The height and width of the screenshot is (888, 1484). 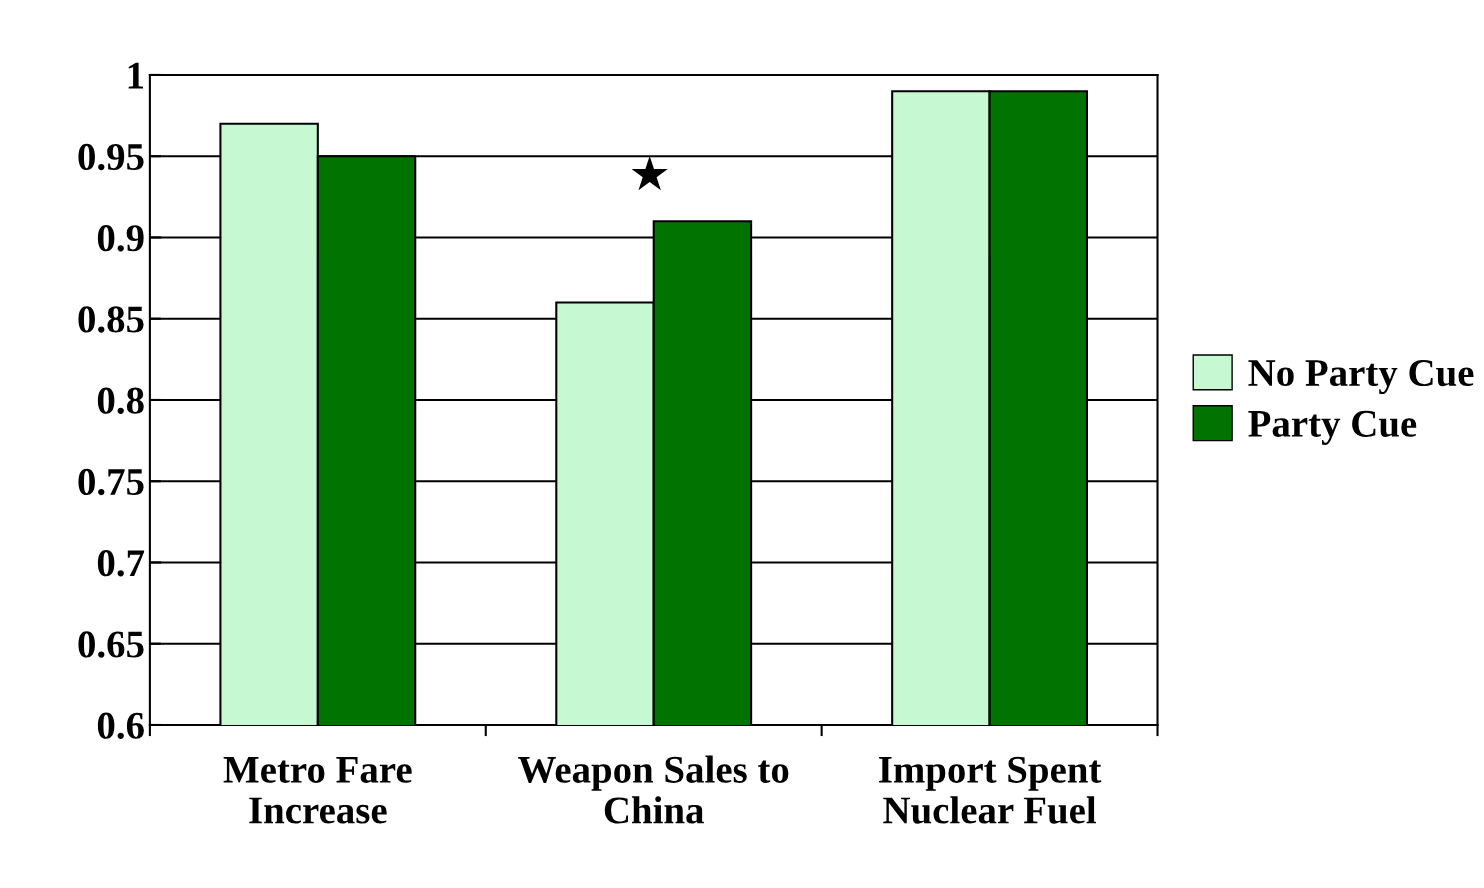 What do you see at coordinates (120, 726) in the screenshot?
I see `y-tick-label: 0.6` at bounding box center [120, 726].